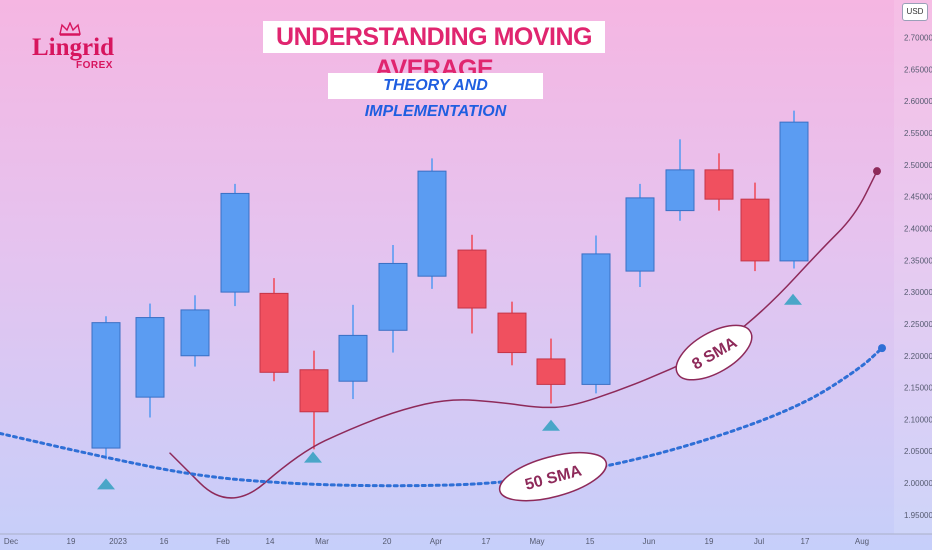 The image size is (932, 550). Describe the element at coordinates (435, 96) in the screenshot. I see `chart-subtitle: THEORY AND IMPLEMENTATION` at that location.